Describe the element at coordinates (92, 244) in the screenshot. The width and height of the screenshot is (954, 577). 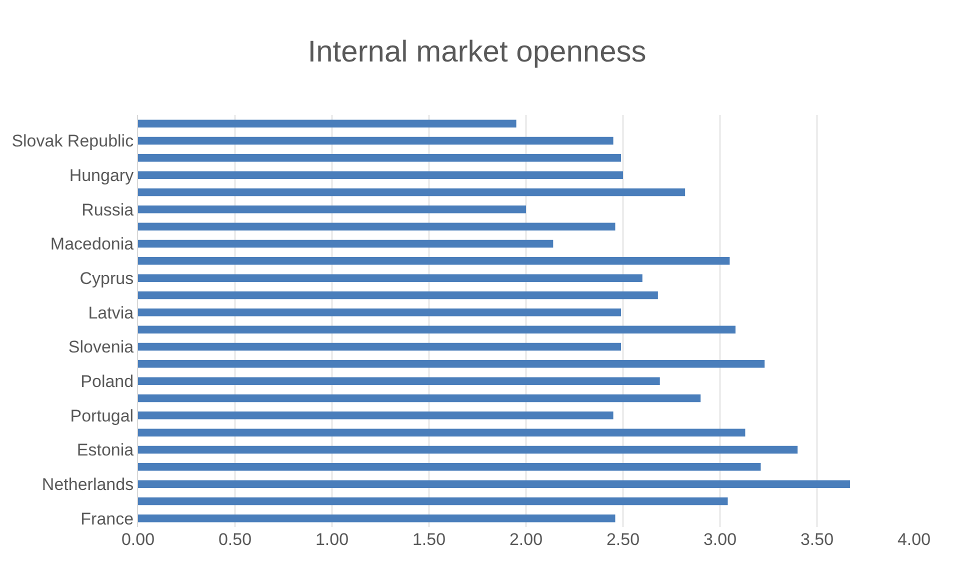
I see `y-tick-label: Macedonia` at that location.